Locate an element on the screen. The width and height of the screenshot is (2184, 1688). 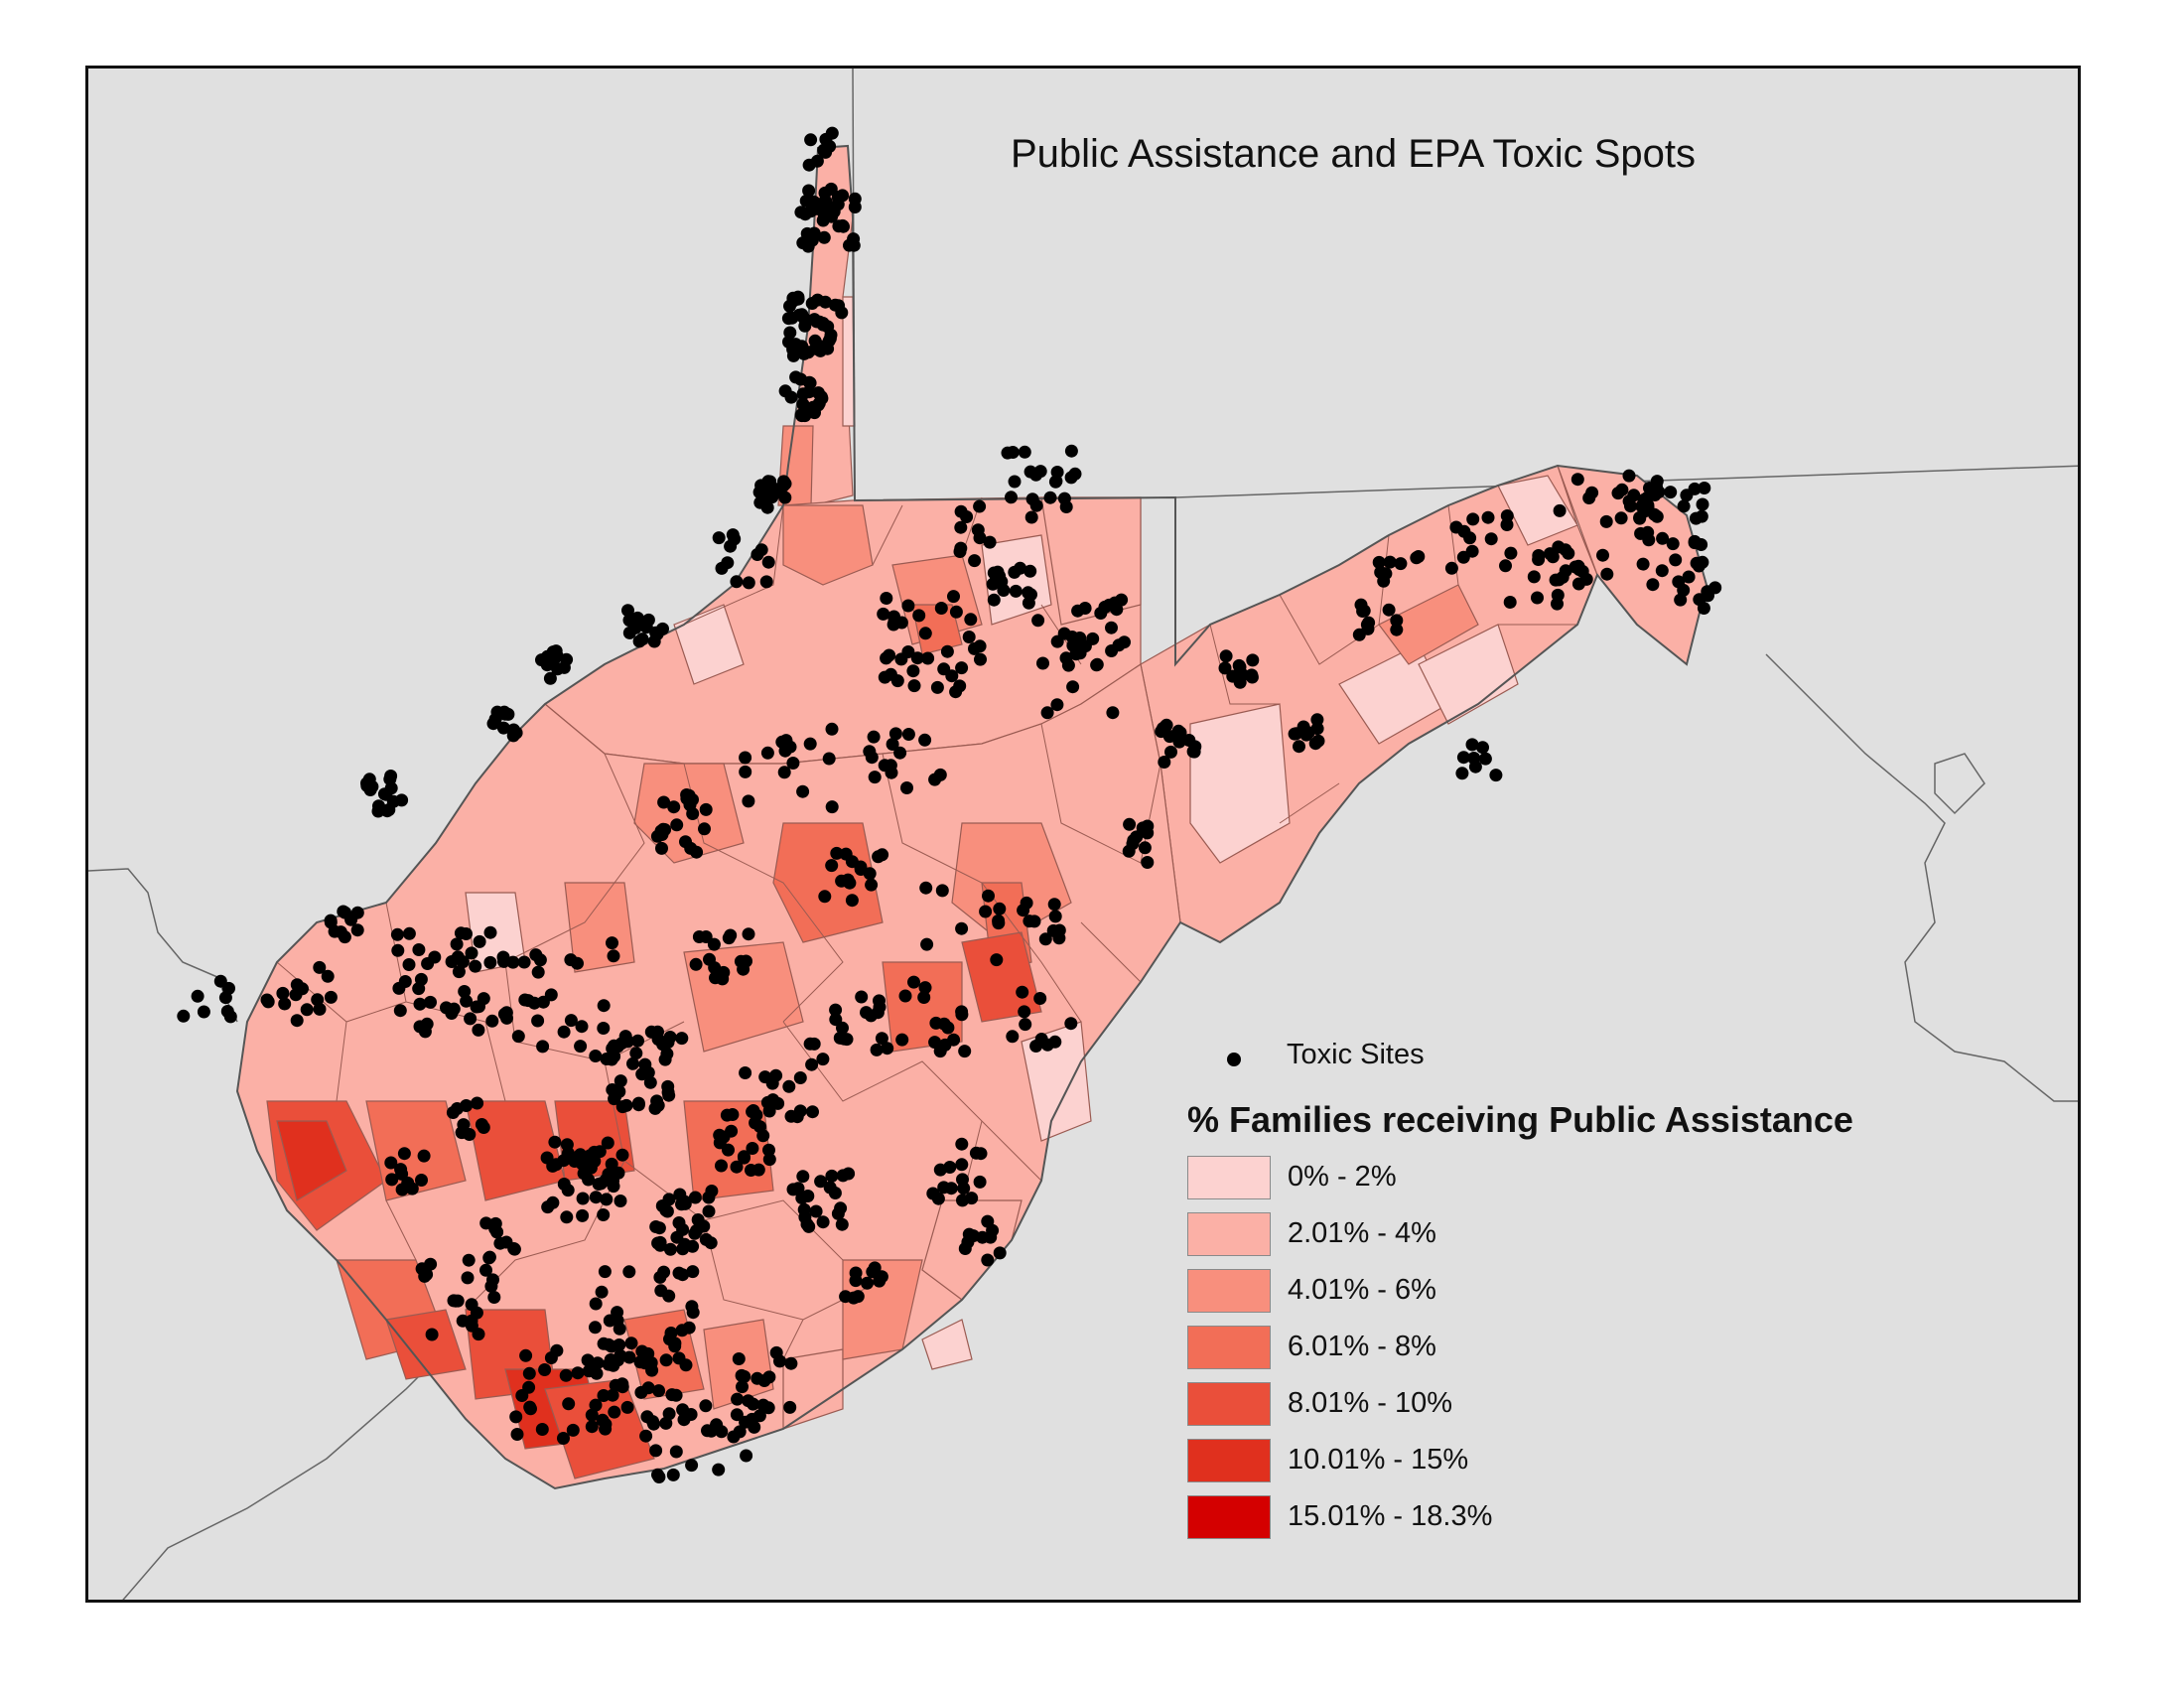
ky-va-boundary is located at coordinates (163, 945).